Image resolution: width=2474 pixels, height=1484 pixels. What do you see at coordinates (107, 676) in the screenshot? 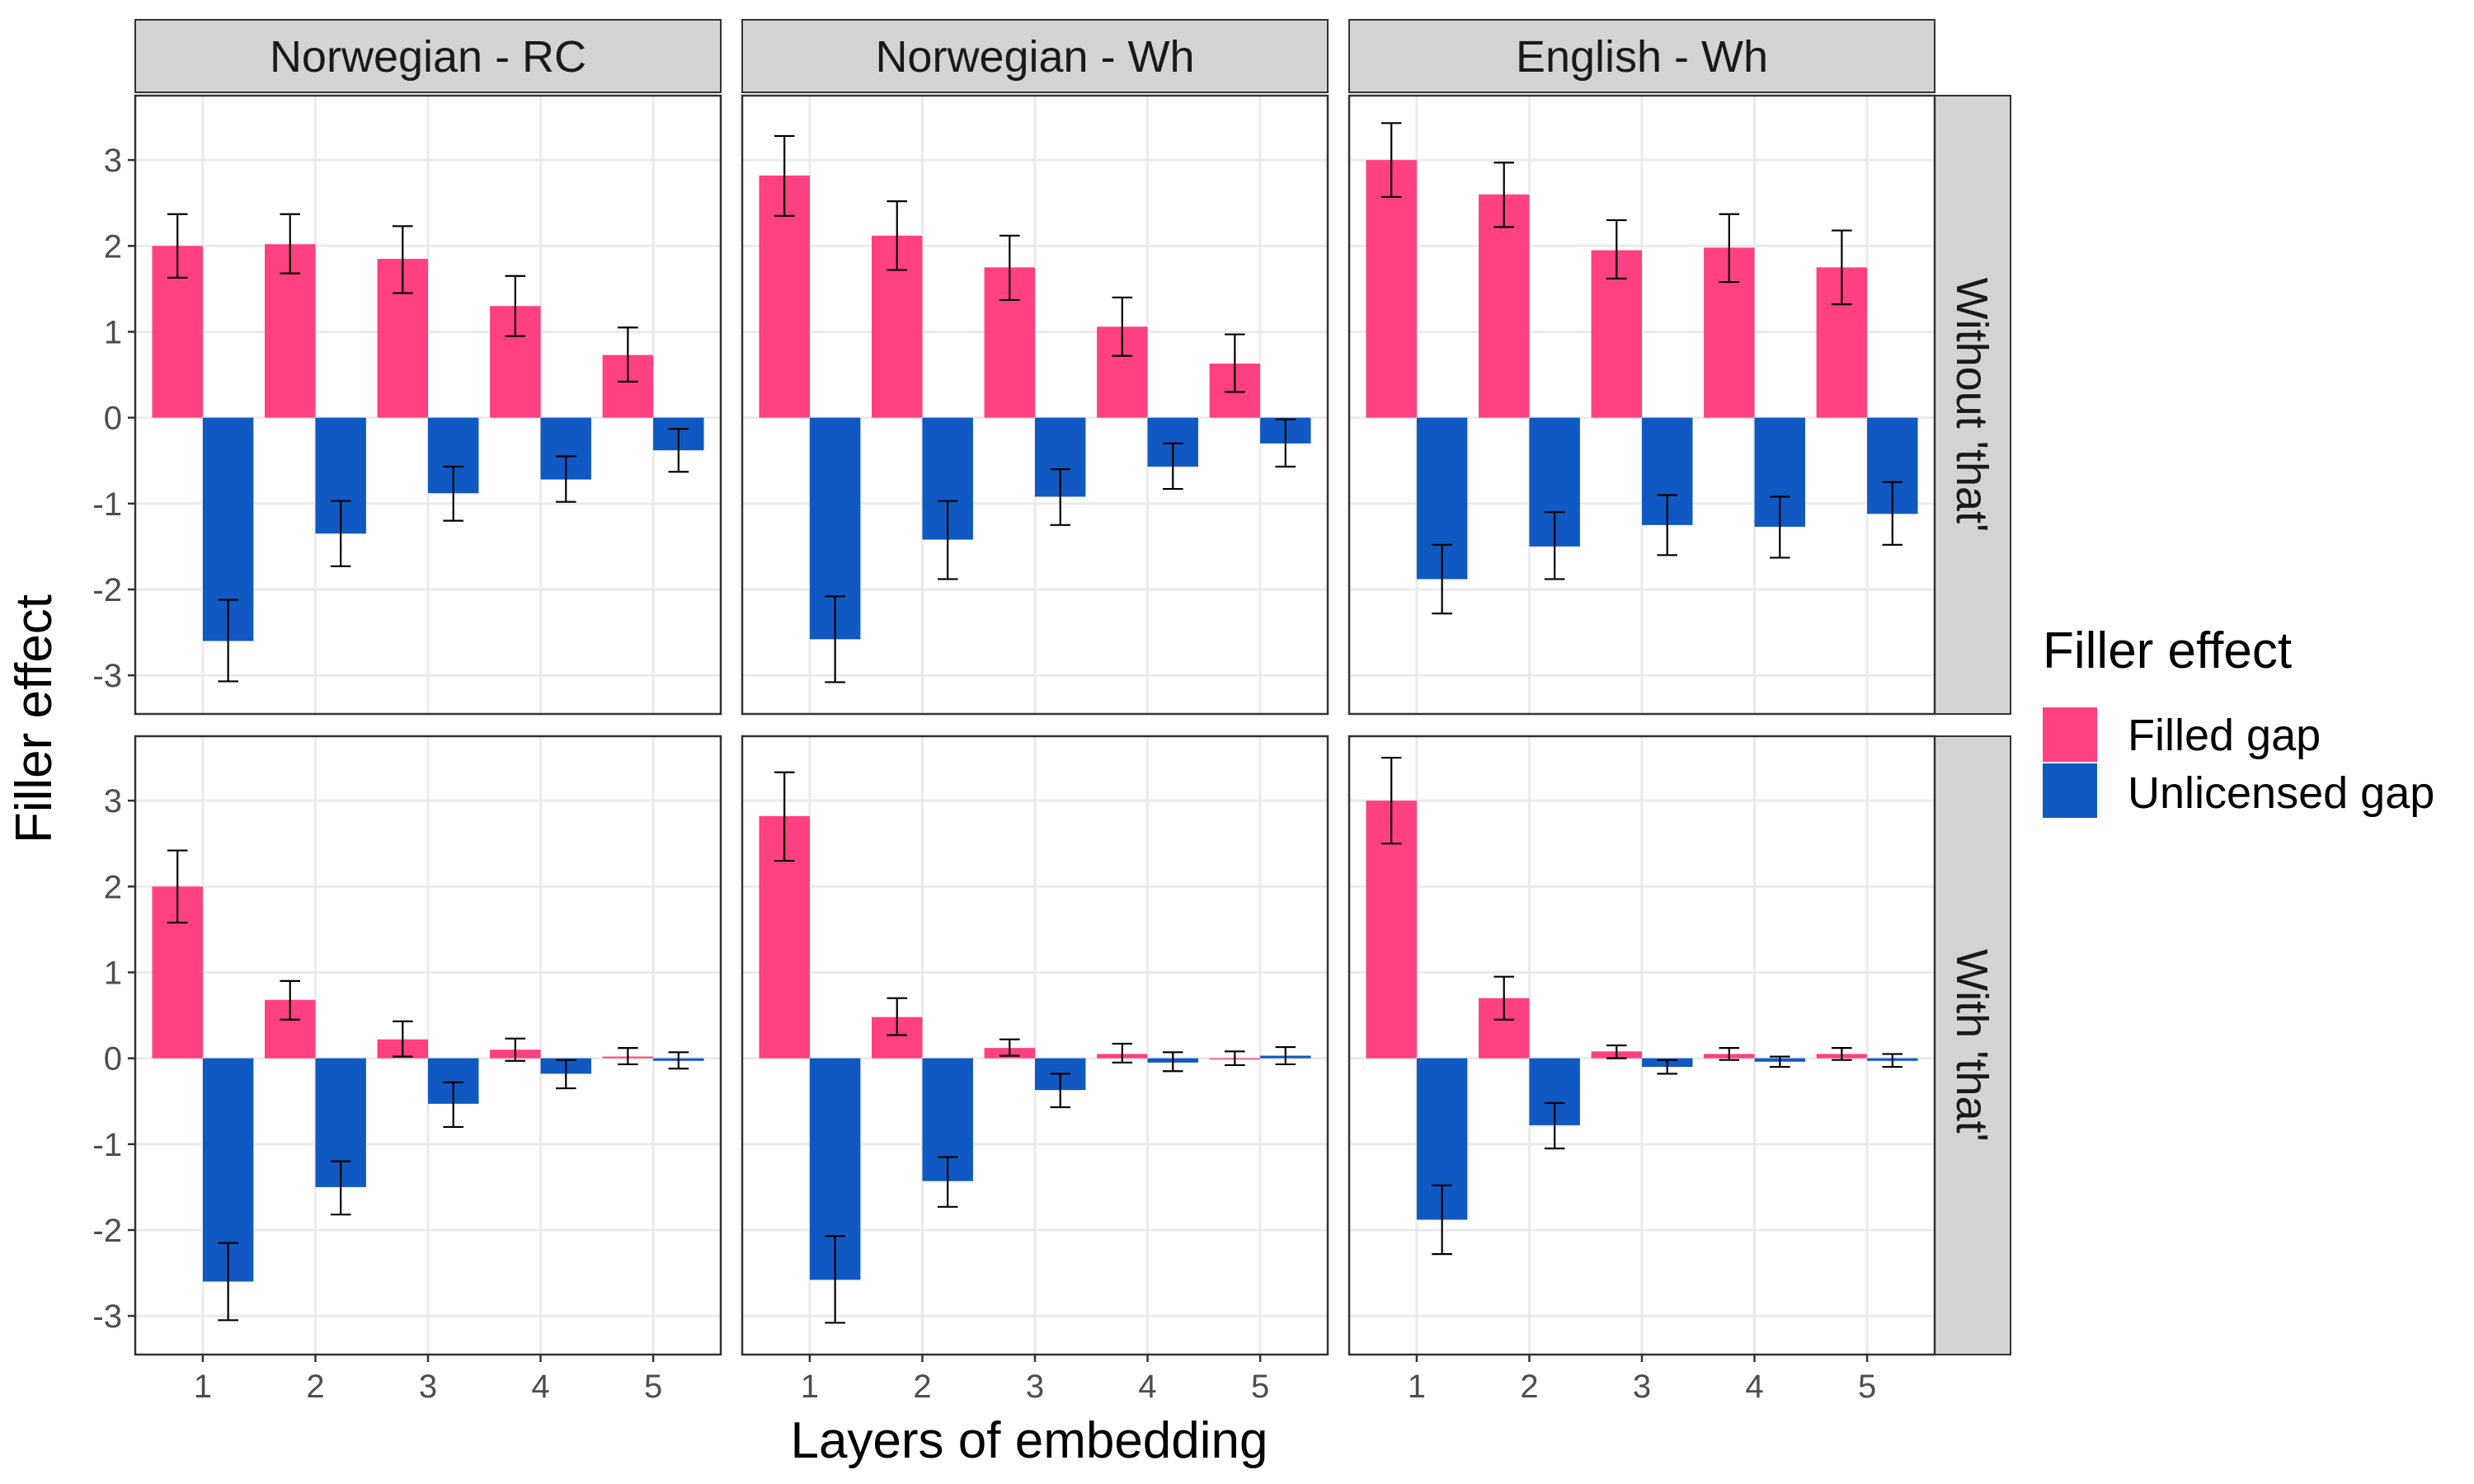
I see `y-tick-label: -3` at bounding box center [107, 676].